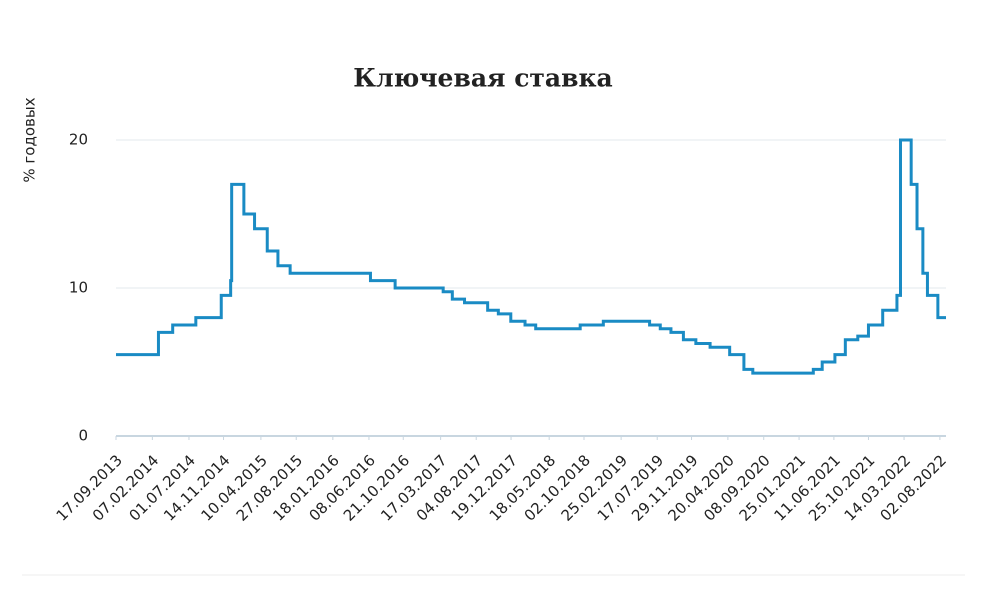 This screenshot has width=990, height=608. I want to click on chart-title: Ключевая ставка, so click(483, 78).